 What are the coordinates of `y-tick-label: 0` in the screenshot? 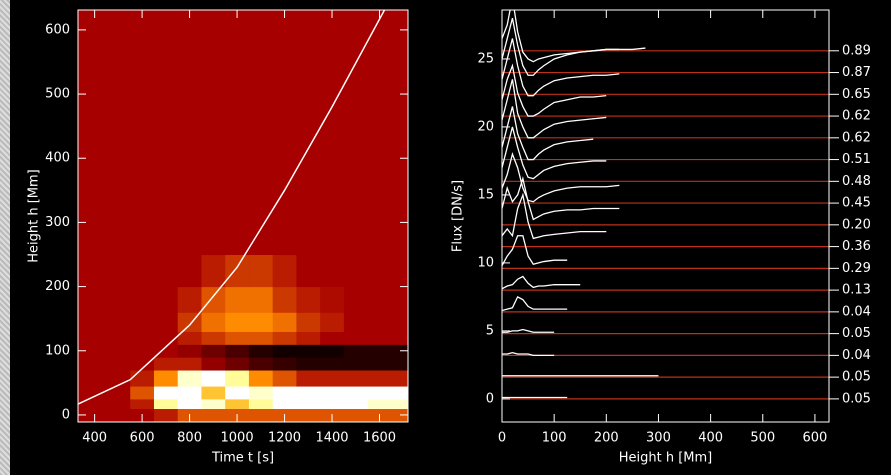 It's located at (490, 398).